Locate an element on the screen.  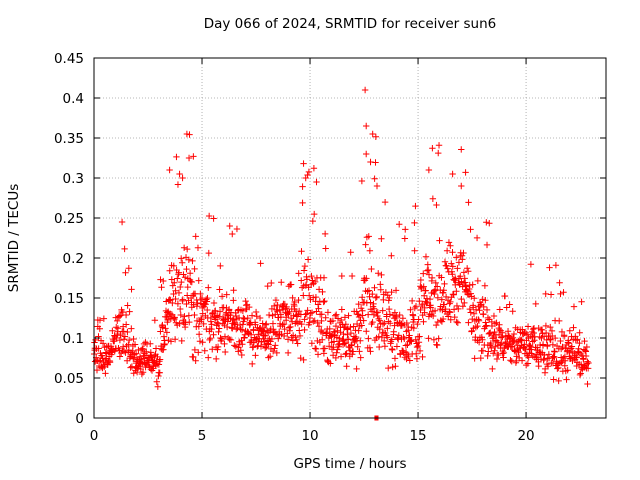
y-axis-label: SRMTID / TECUs is located at coordinates (14, 238).